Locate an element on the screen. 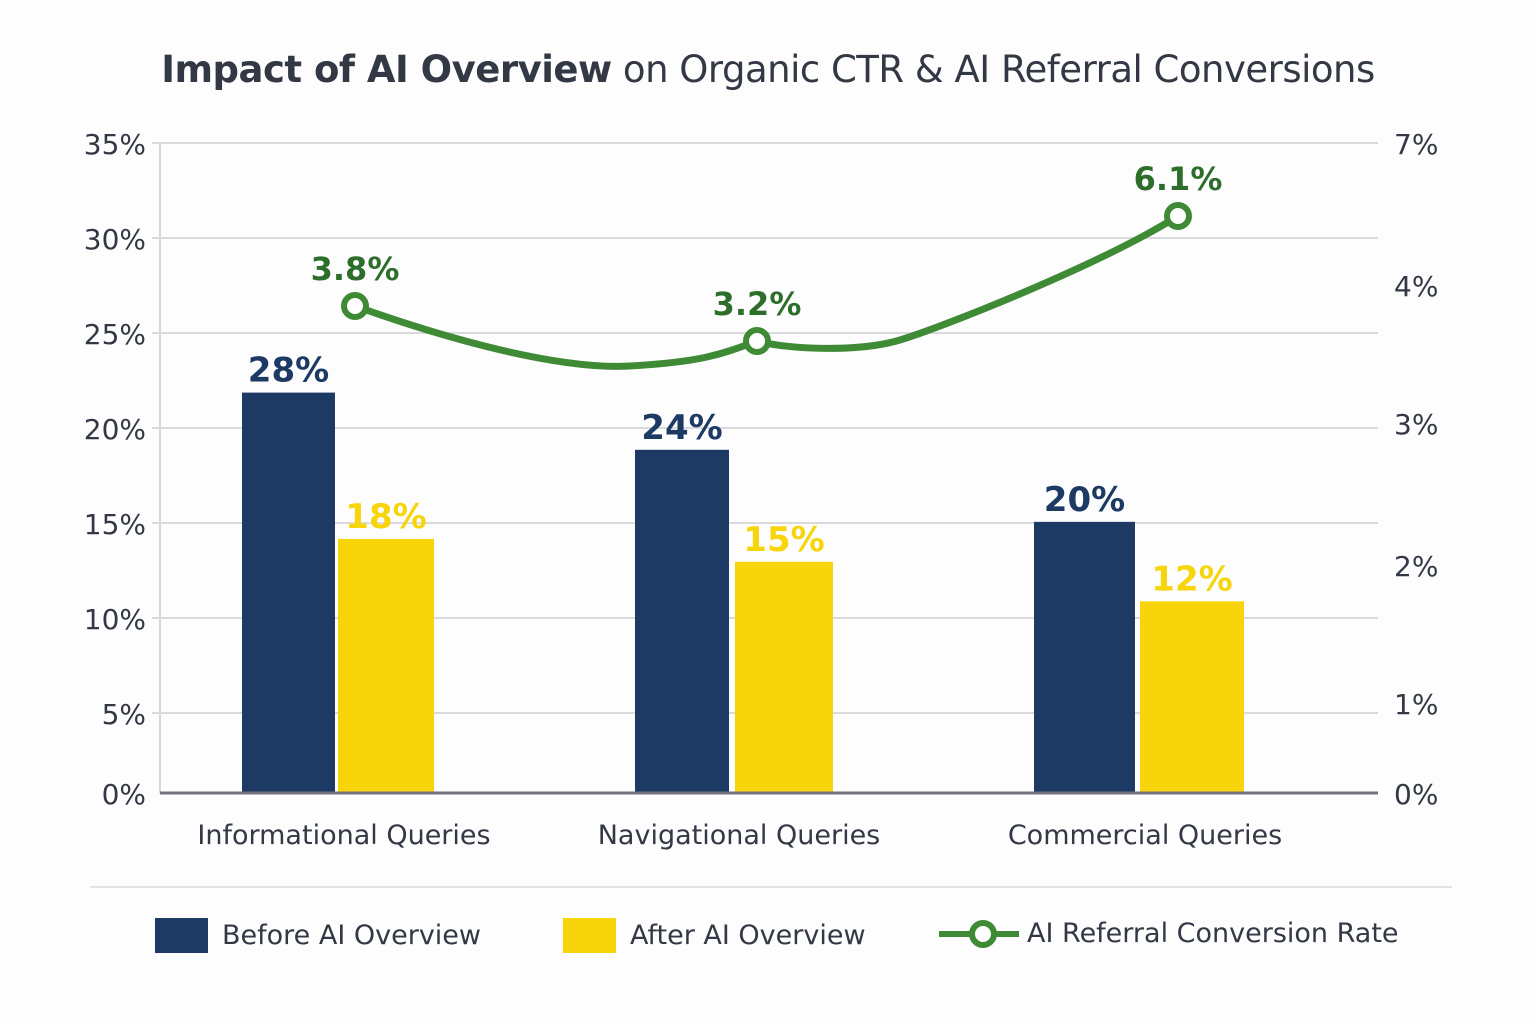 The width and height of the screenshot is (1536, 1024). chart-title-rest: on Organic CTR & AI Referral Conversions is located at coordinates (993, 69).